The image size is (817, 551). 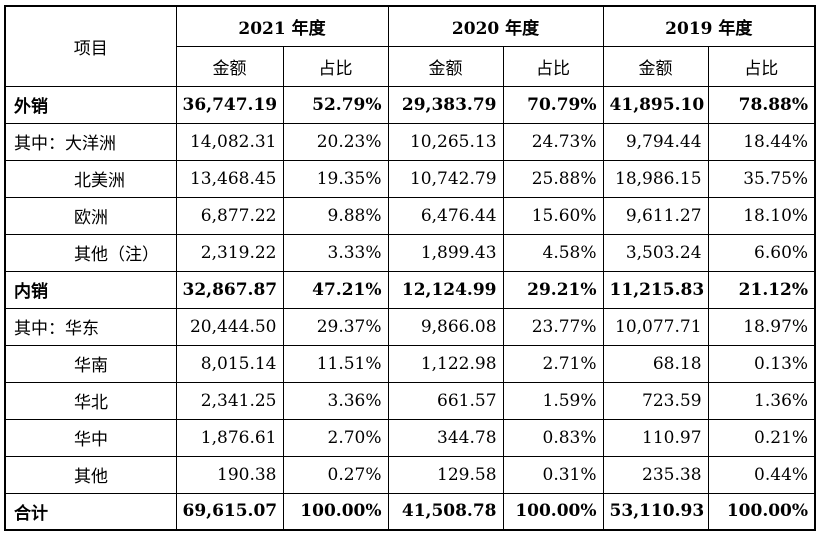 What do you see at coordinates (761, 289) in the screenshot?
I see `cell-ratio-2019: 21.12%` at bounding box center [761, 289].